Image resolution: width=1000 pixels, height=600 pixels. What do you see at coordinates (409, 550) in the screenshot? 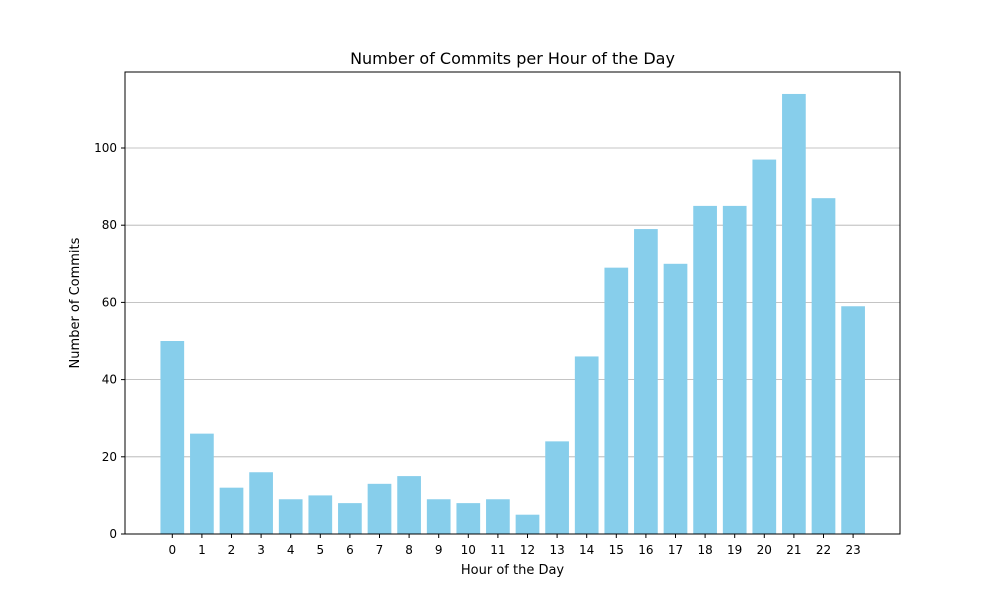
I see `x-tick-label: 8` at bounding box center [409, 550].